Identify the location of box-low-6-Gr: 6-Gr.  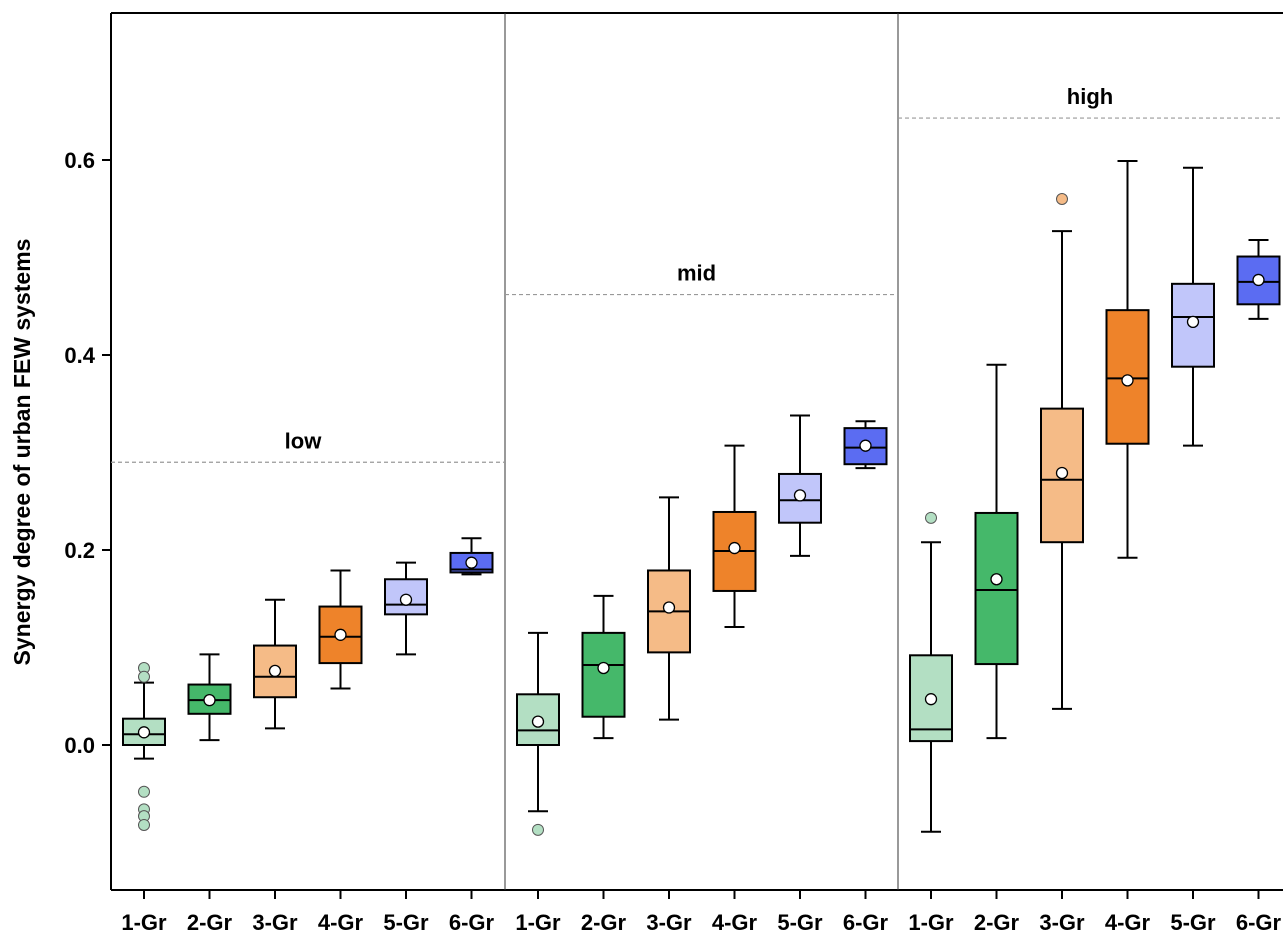
(472, 734).